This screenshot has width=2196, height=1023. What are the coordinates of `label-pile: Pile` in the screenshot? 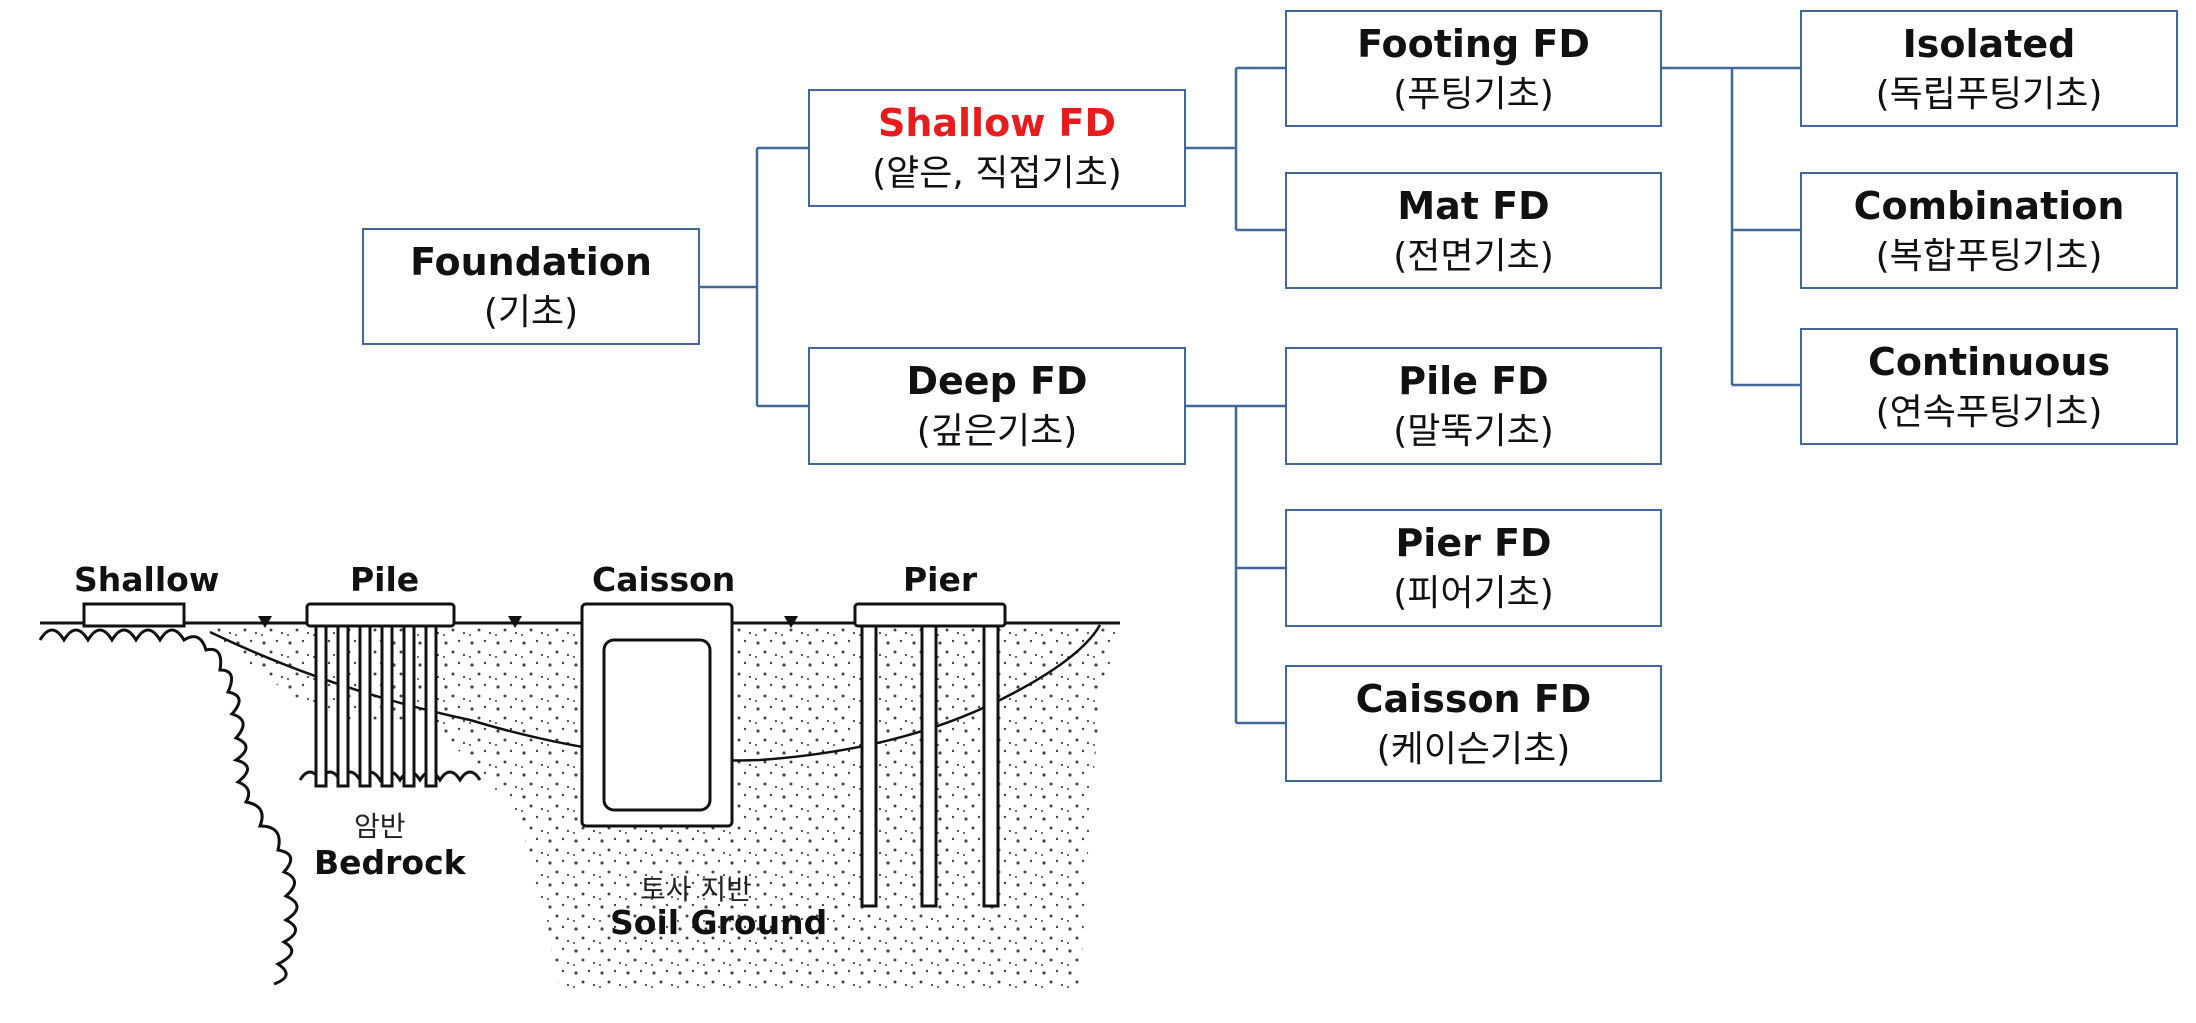 It's located at (385, 579).